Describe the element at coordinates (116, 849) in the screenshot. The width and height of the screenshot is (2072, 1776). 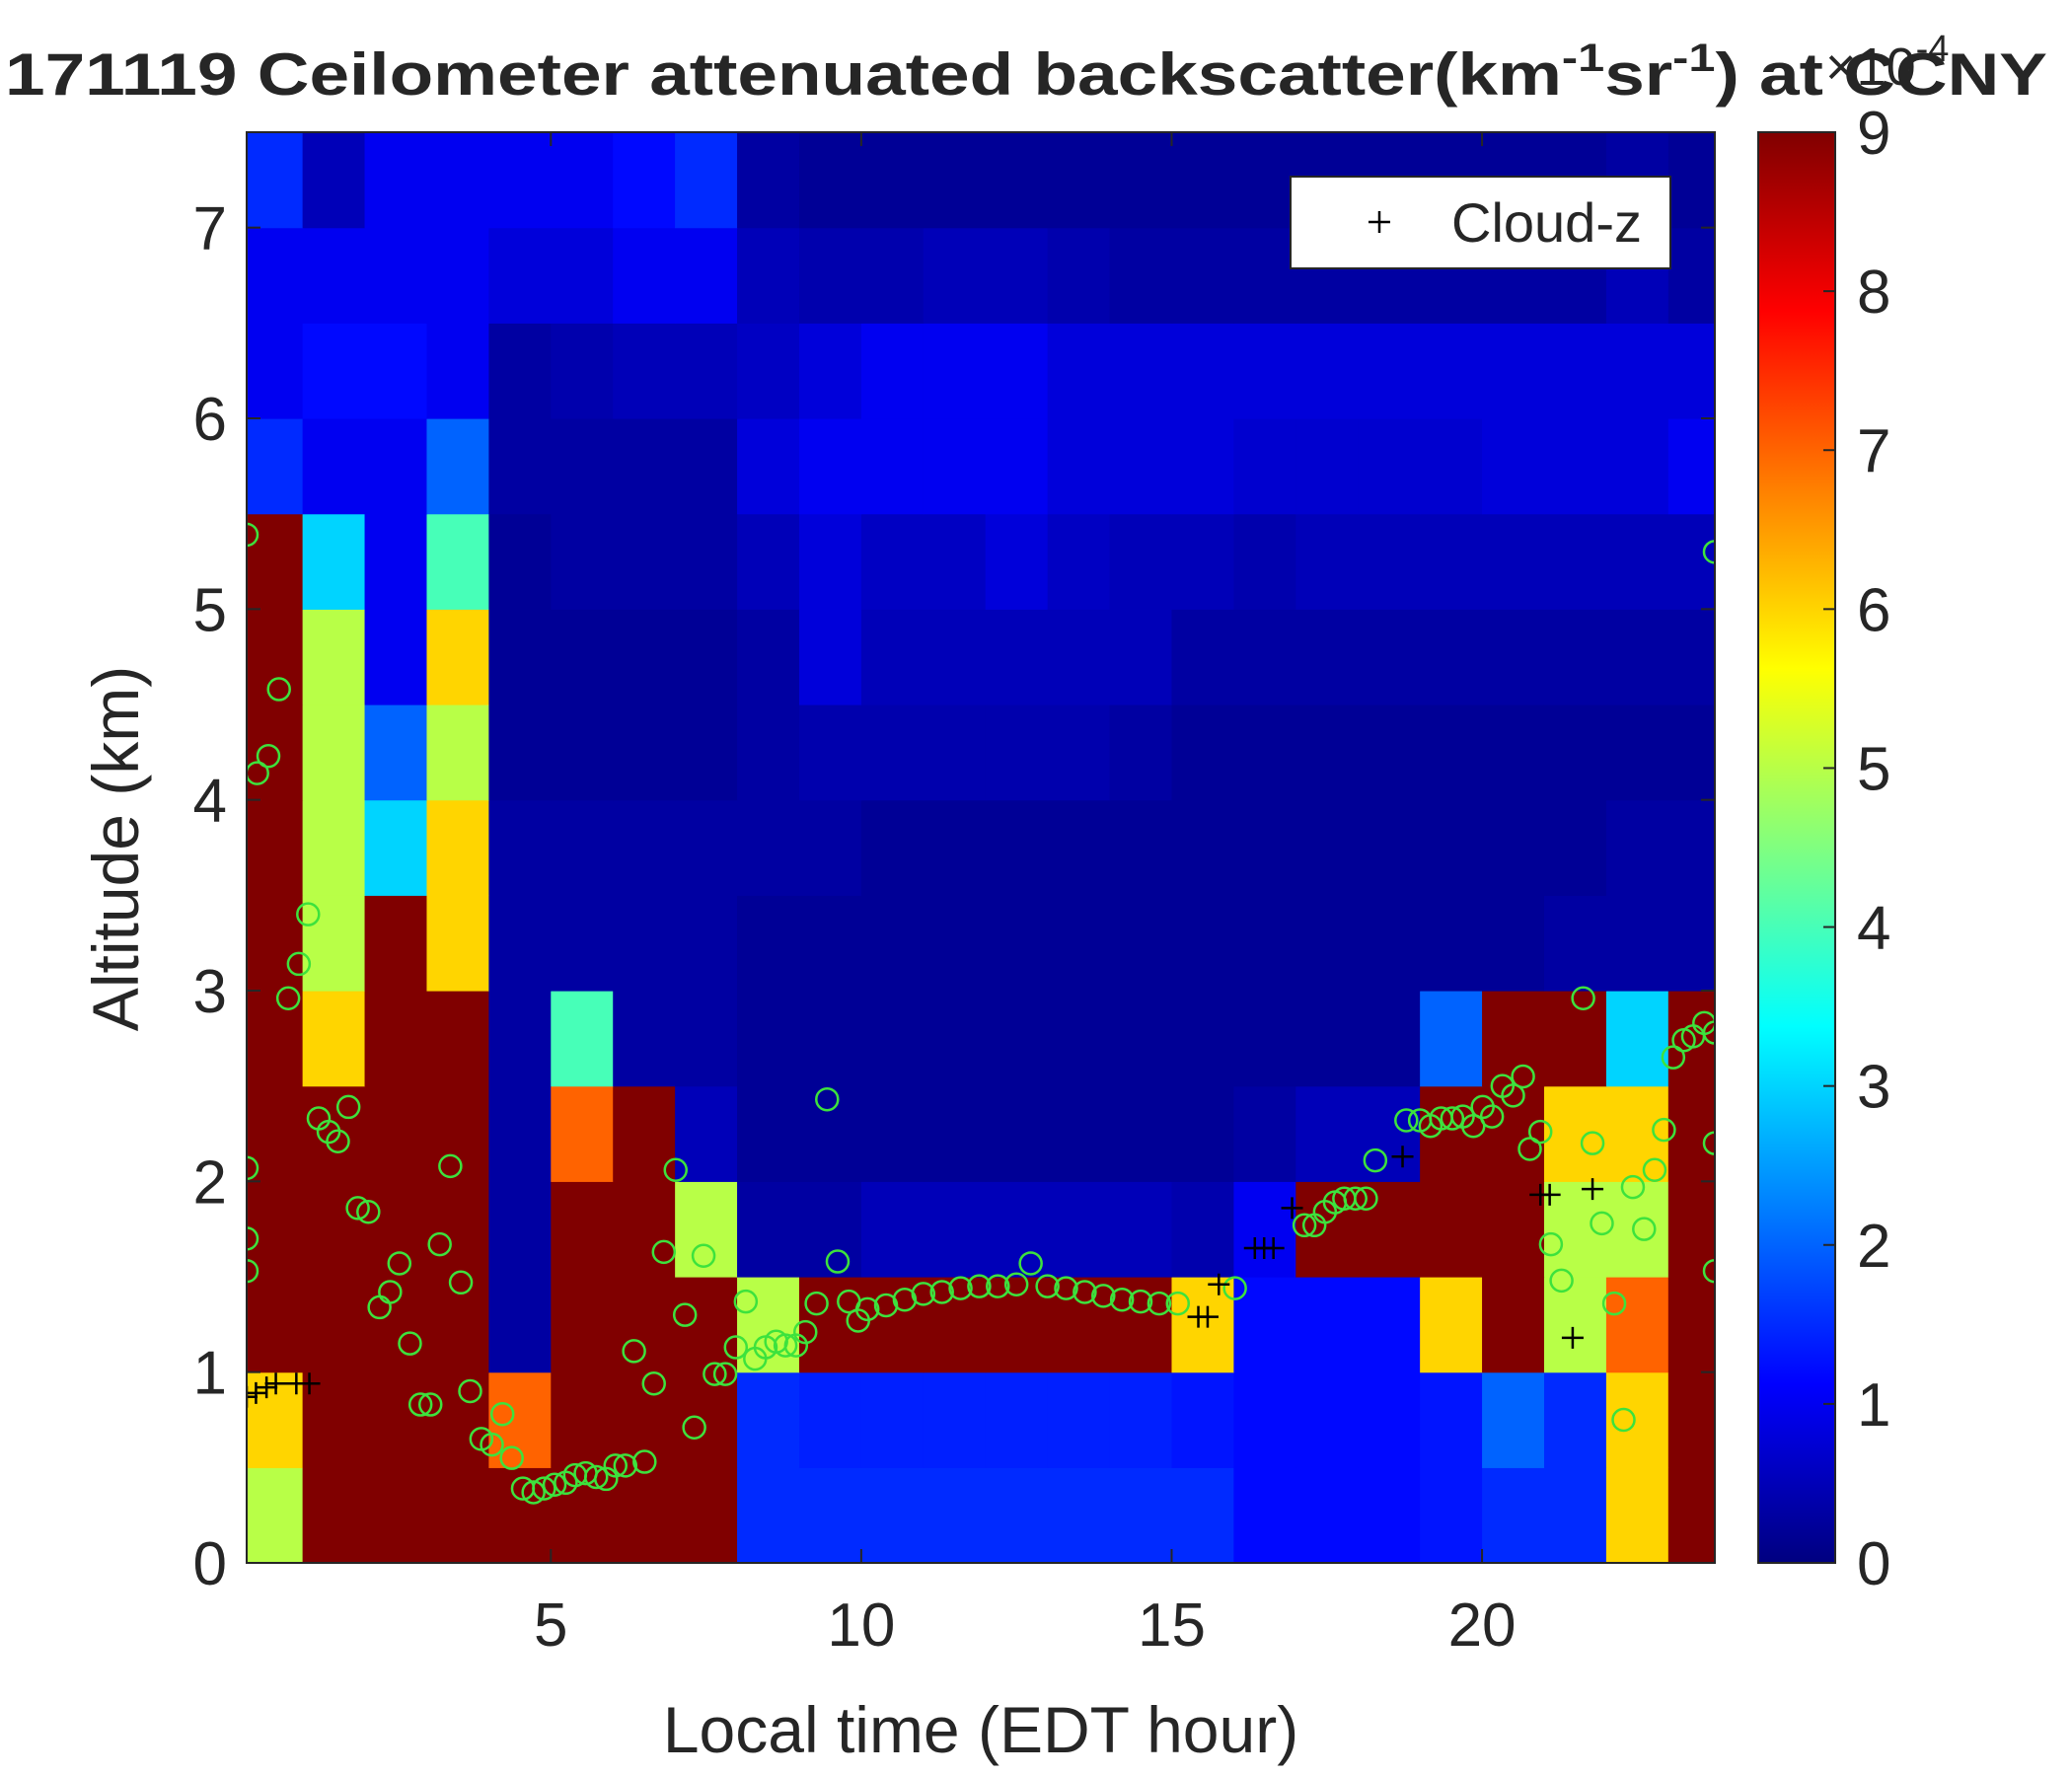
I see `y-axis-label: Altitude (km)` at that location.